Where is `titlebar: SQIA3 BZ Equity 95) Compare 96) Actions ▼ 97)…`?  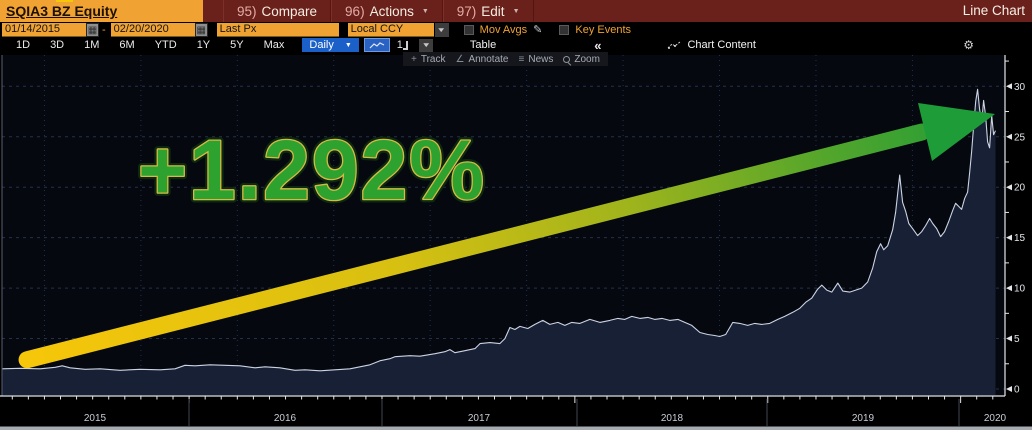
titlebar: SQIA3 BZ Equity 95) Compare 96) Actions ▼ 97)… is located at coordinates (516, 11).